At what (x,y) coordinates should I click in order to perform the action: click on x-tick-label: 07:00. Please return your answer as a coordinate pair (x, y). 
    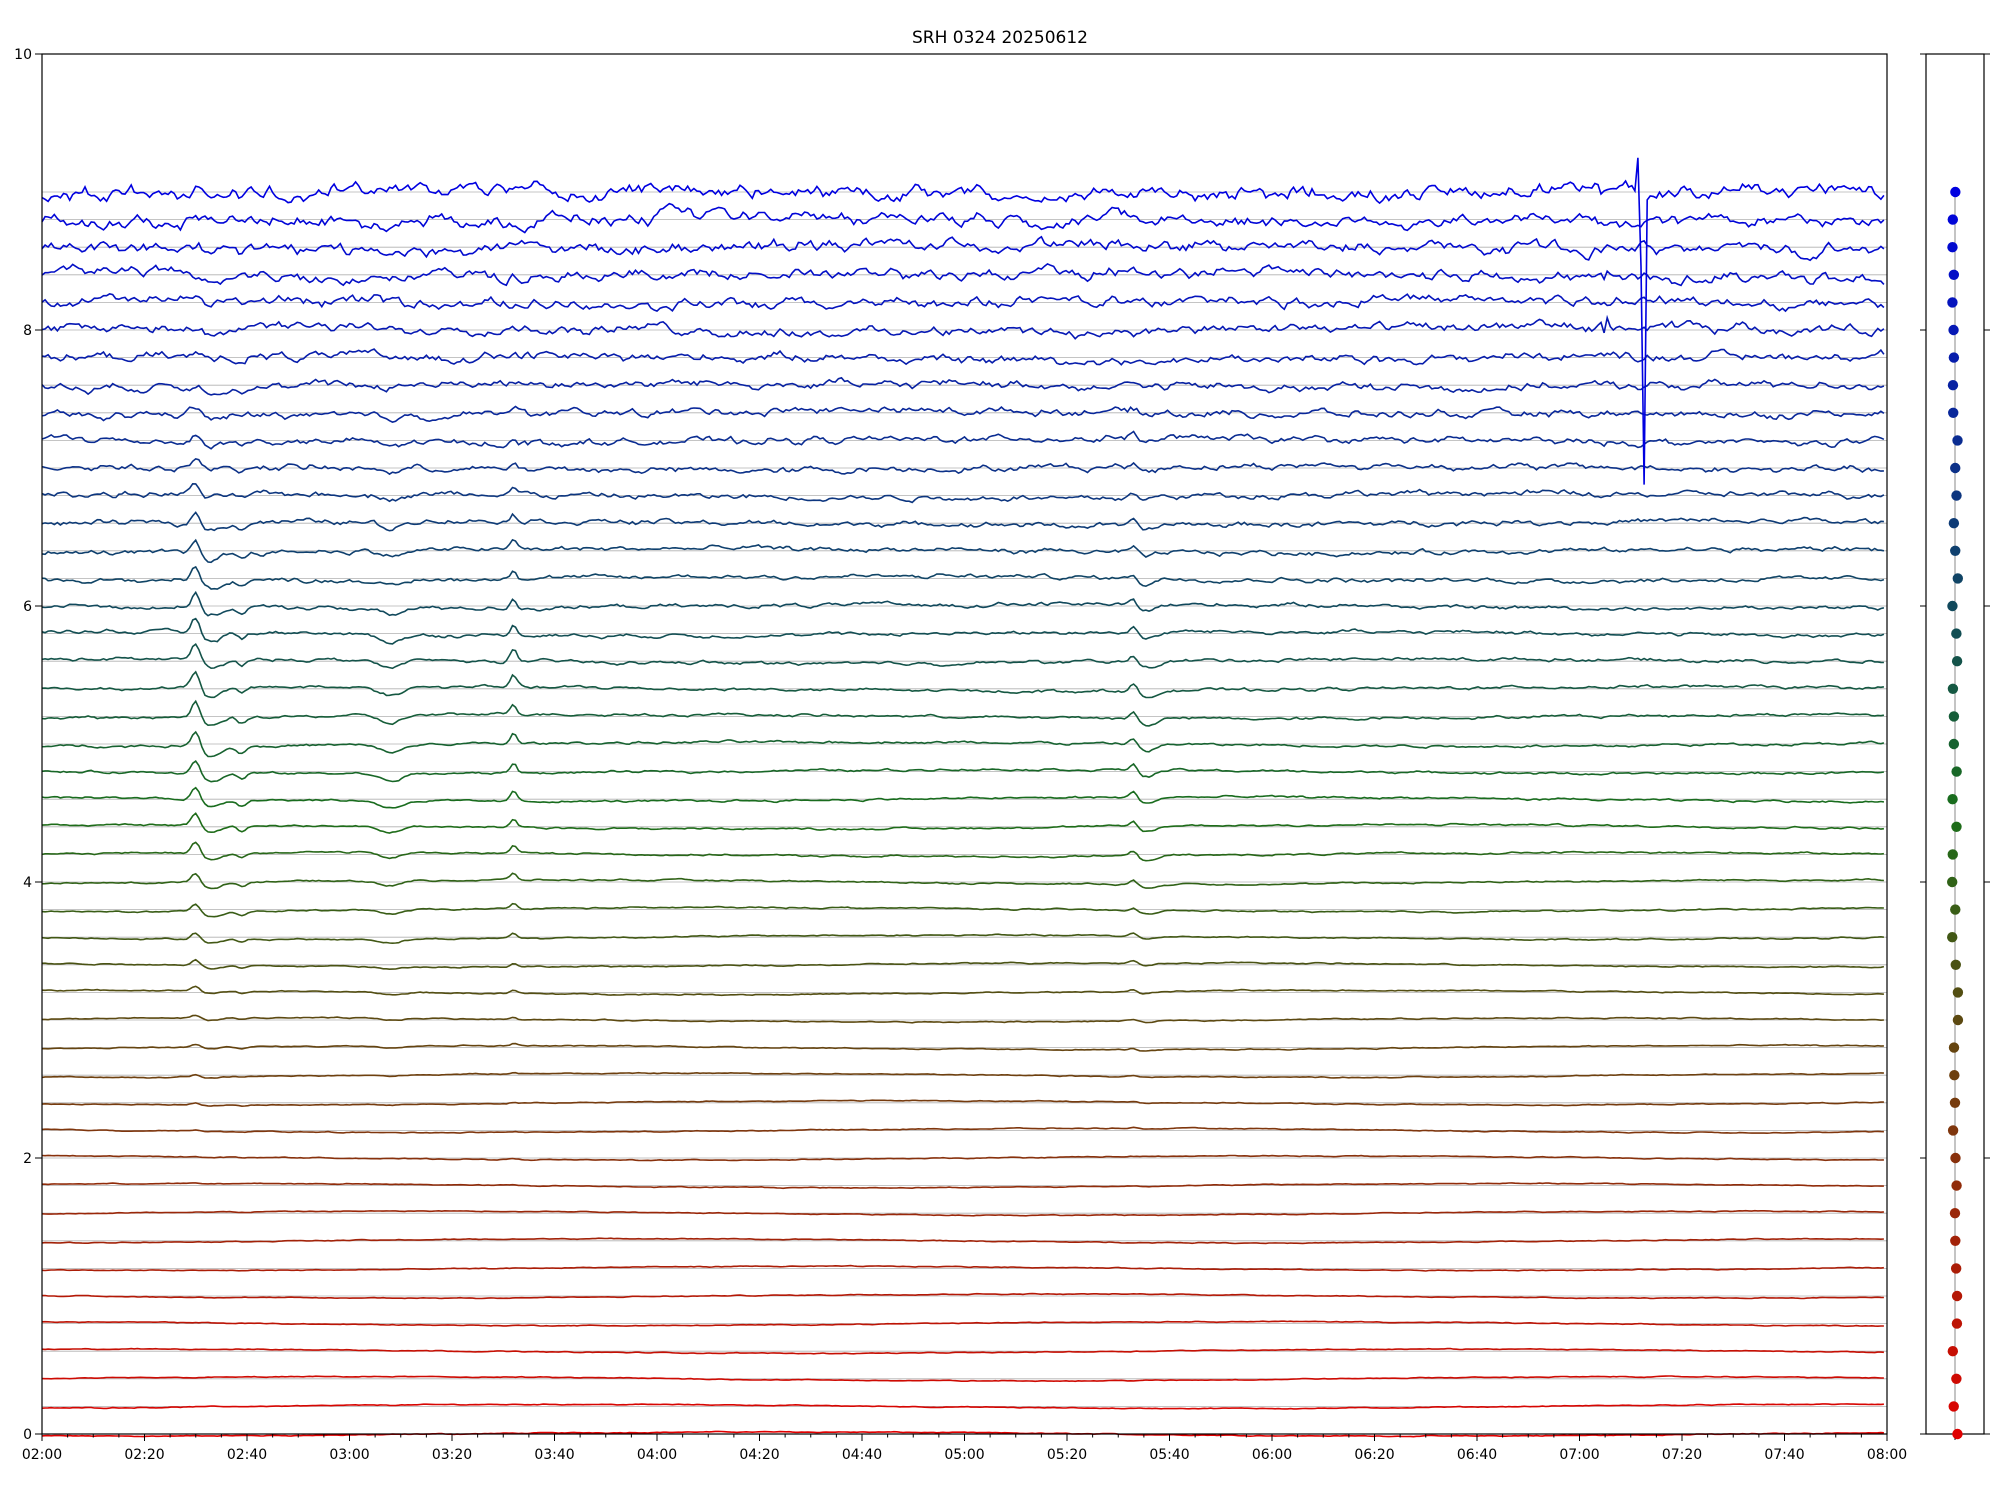
    Looking at the image, I should click on (1579, 1455).